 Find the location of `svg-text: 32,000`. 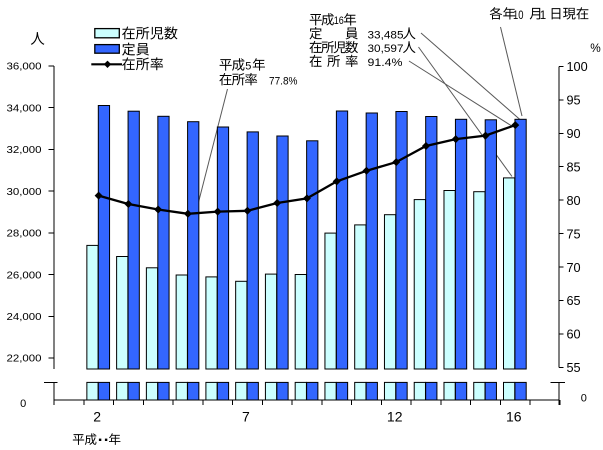

svg-text: 32,000 is located at coordinates (24, 150).